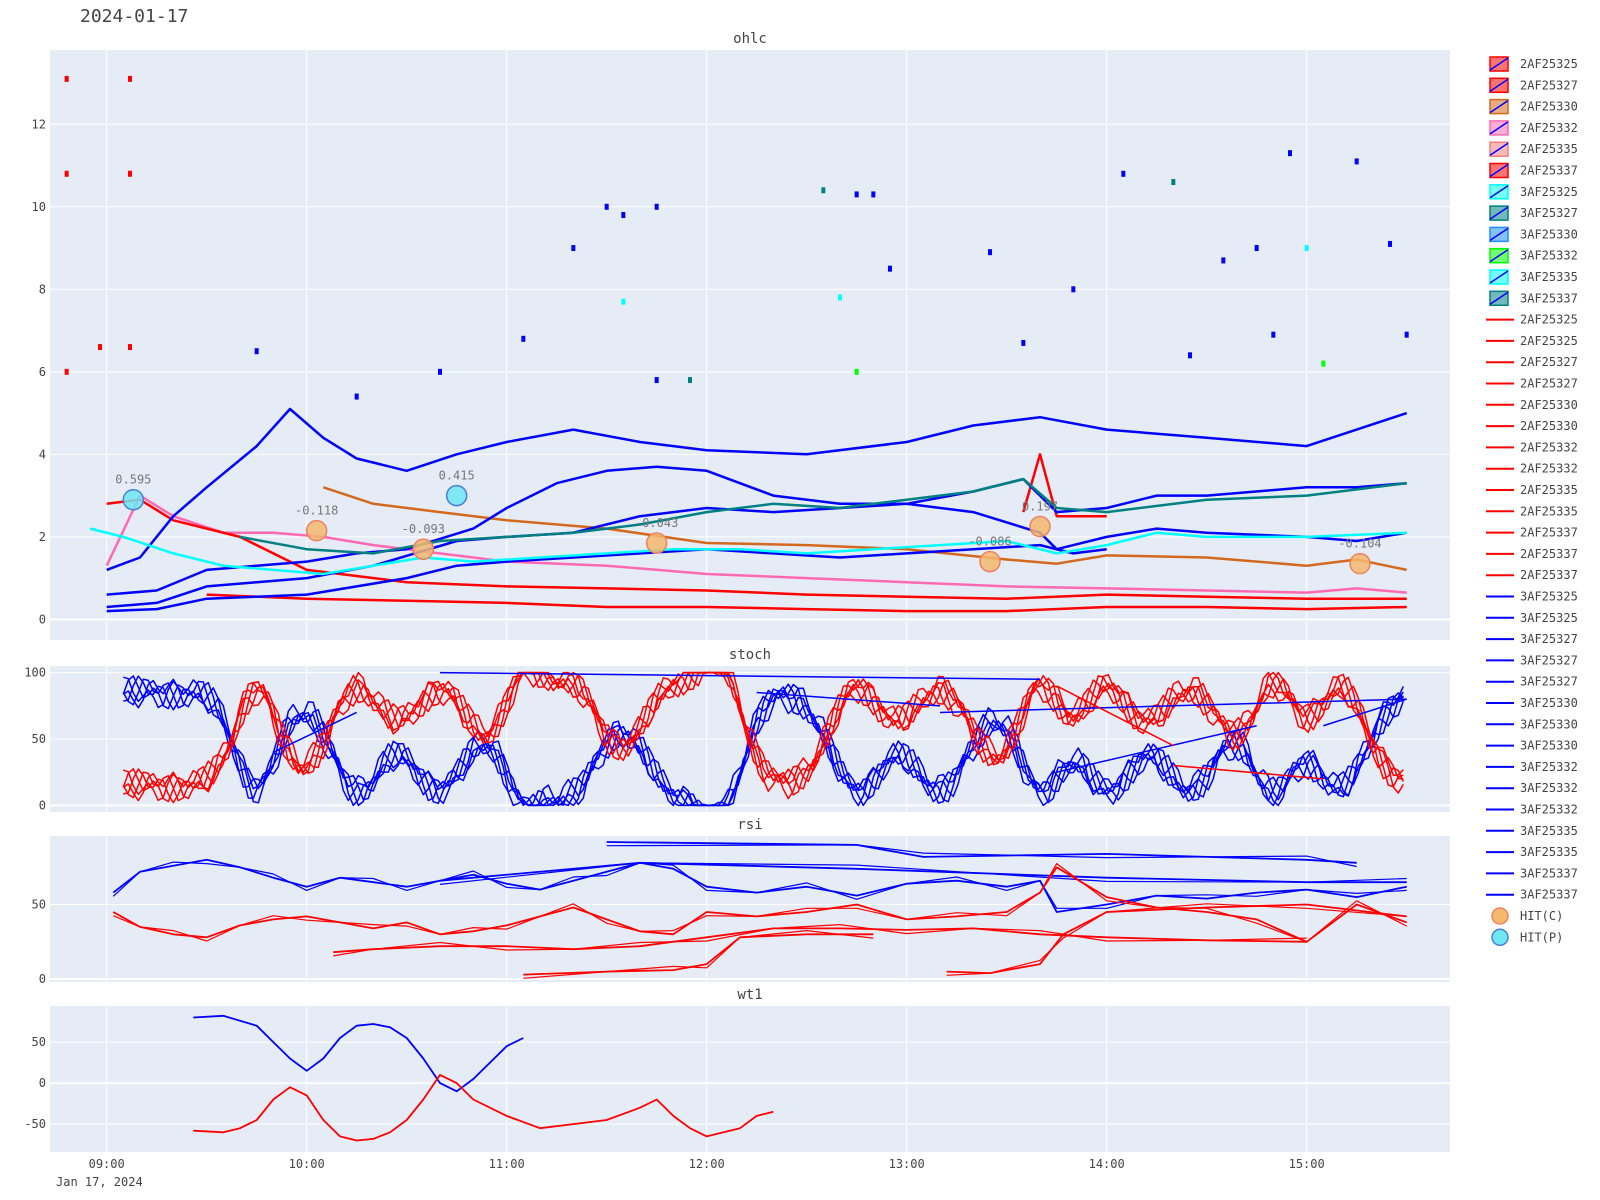  What do you see at coordinates (1359, 544) in the screenshot?
I see `hit-label: -0.104` at bounding box center [1359, 544].